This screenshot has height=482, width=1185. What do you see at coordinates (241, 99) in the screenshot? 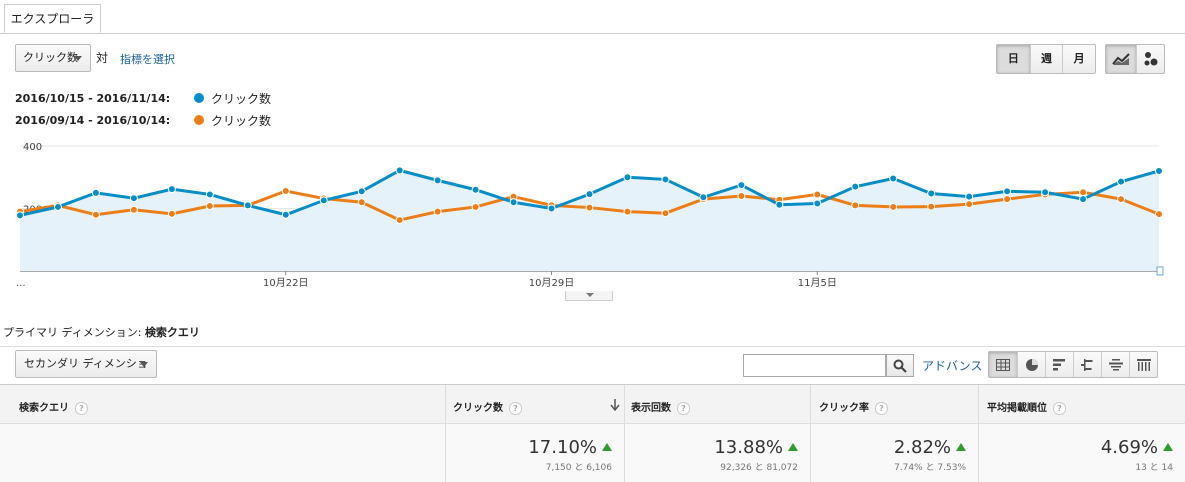
I see `legend-label-current: クリック数` at bounding box center [241, 99].